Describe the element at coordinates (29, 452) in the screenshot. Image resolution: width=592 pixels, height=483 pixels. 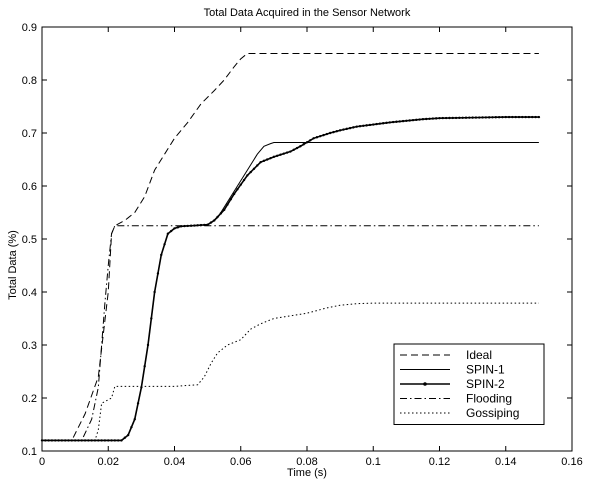
I see `y-tick-label: 0.1` at that location.